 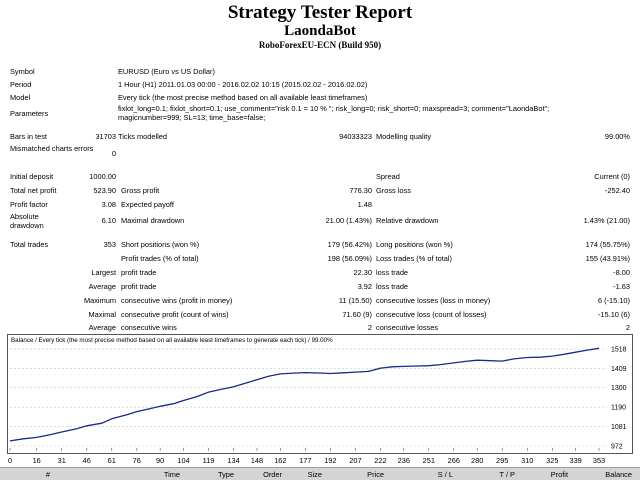 I want to click on mismatch-value: 0, so click(x=113, y=153).